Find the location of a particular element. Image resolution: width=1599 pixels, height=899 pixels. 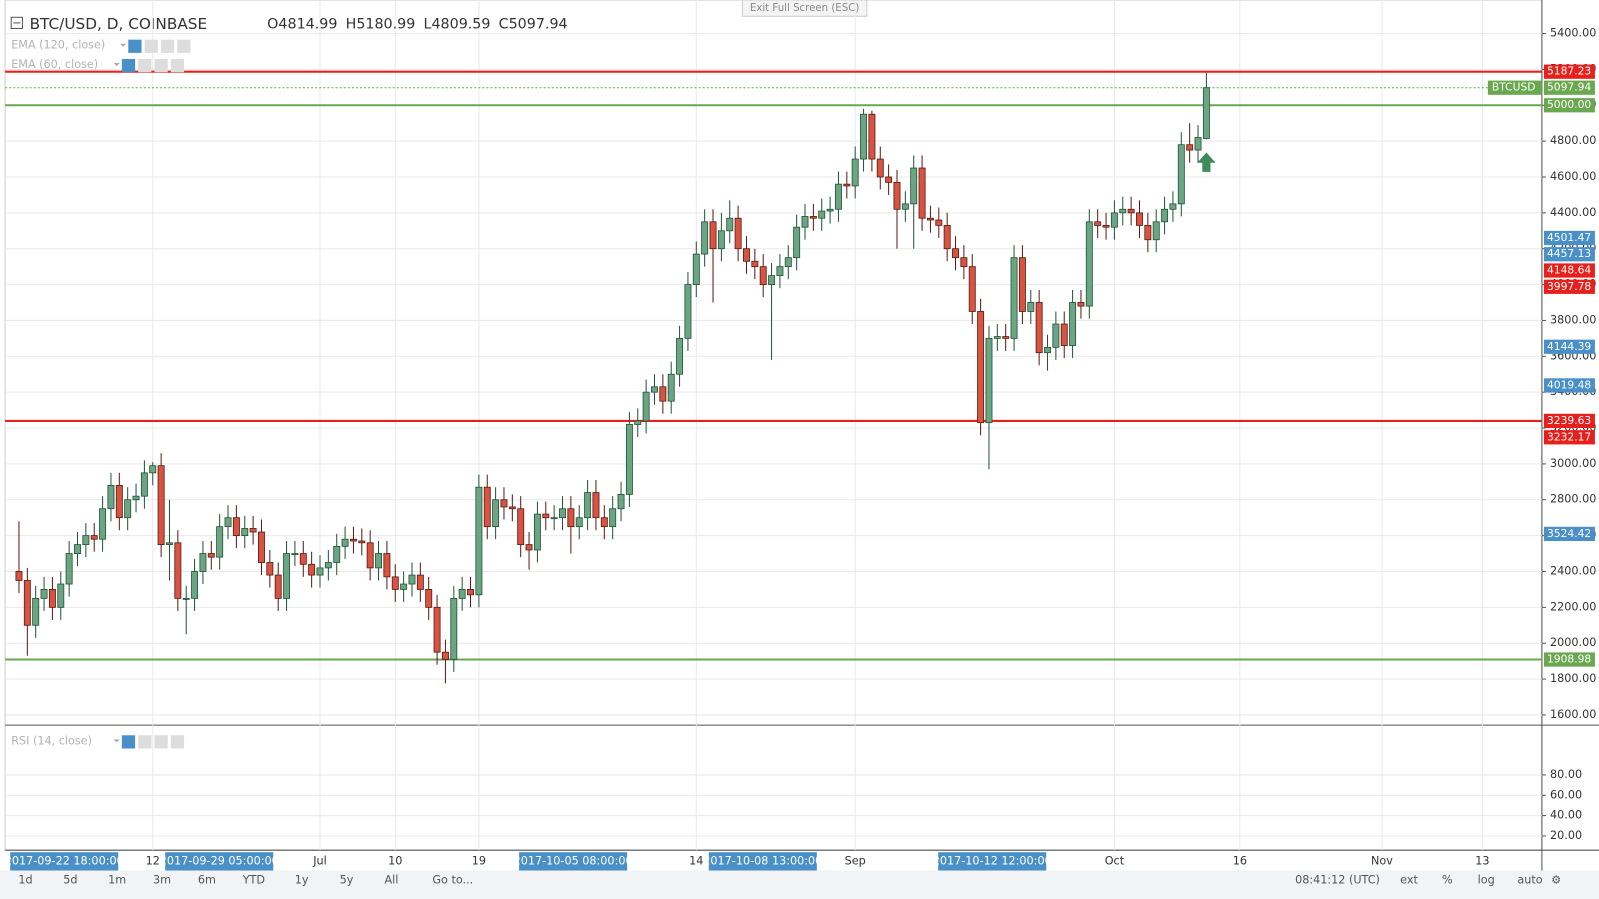

settings-icon: ⚙ is located at coordinates (1556, 880).